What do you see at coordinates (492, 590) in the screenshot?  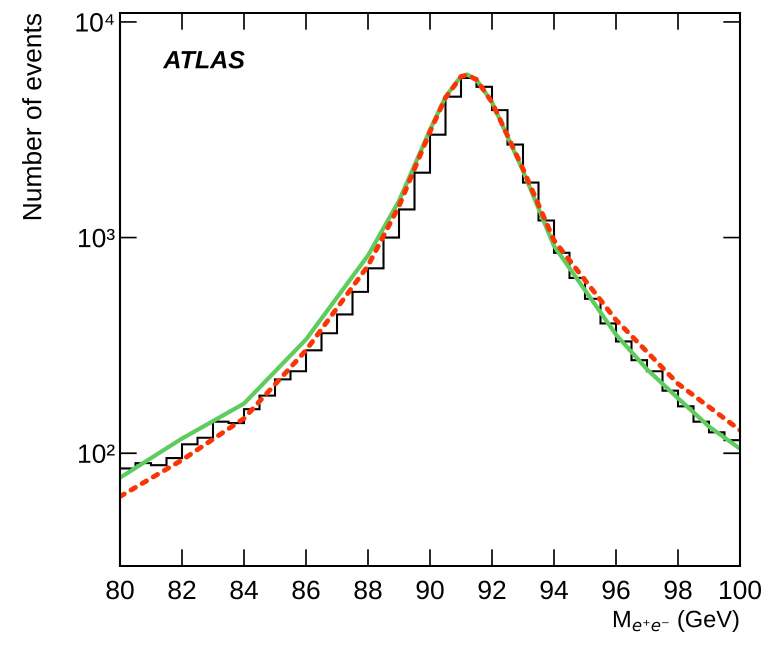 I see `x-tick-label: 92` at bounding box center [492, 590].